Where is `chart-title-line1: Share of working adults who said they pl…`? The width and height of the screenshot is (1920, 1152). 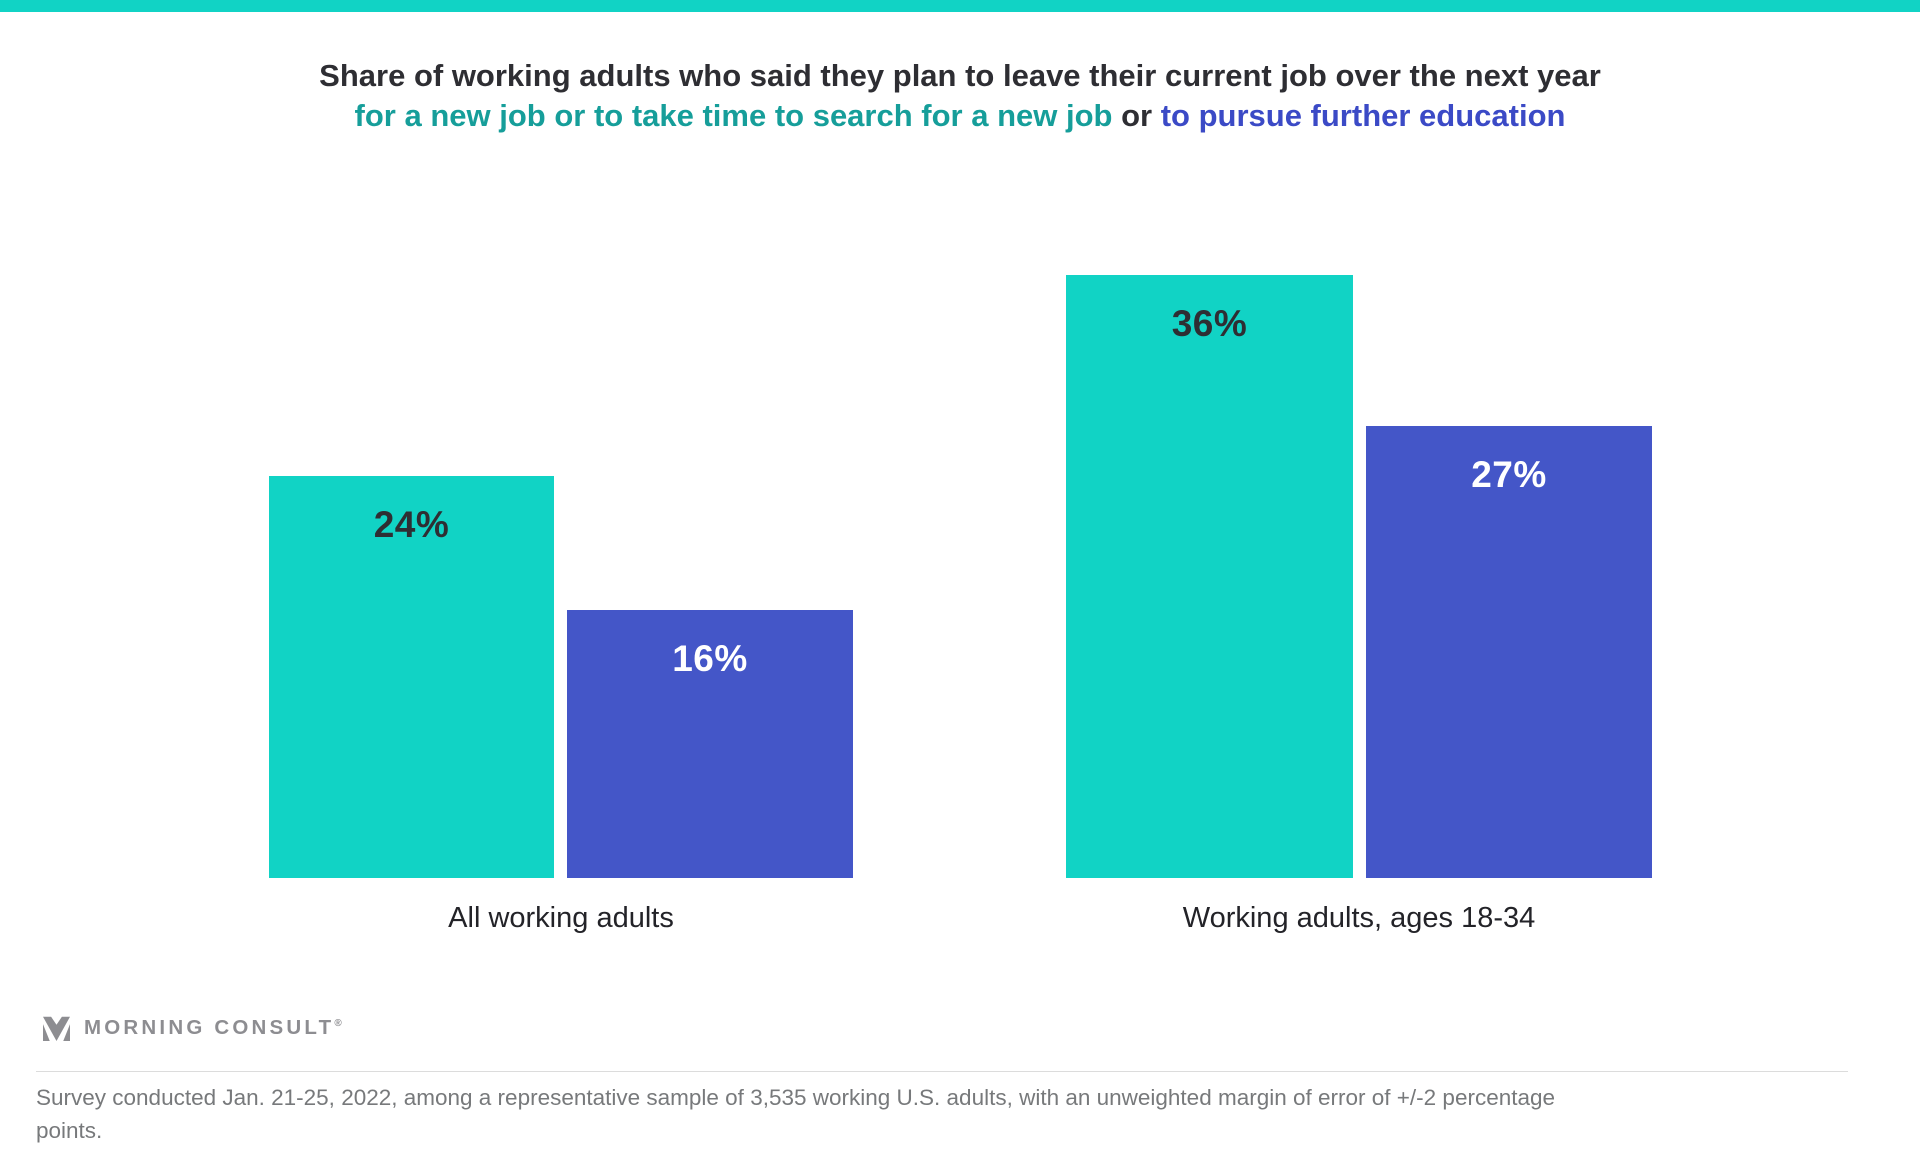
chart-title-line1: Share of working adults who said they pl… is located at coordinates (960, 76).